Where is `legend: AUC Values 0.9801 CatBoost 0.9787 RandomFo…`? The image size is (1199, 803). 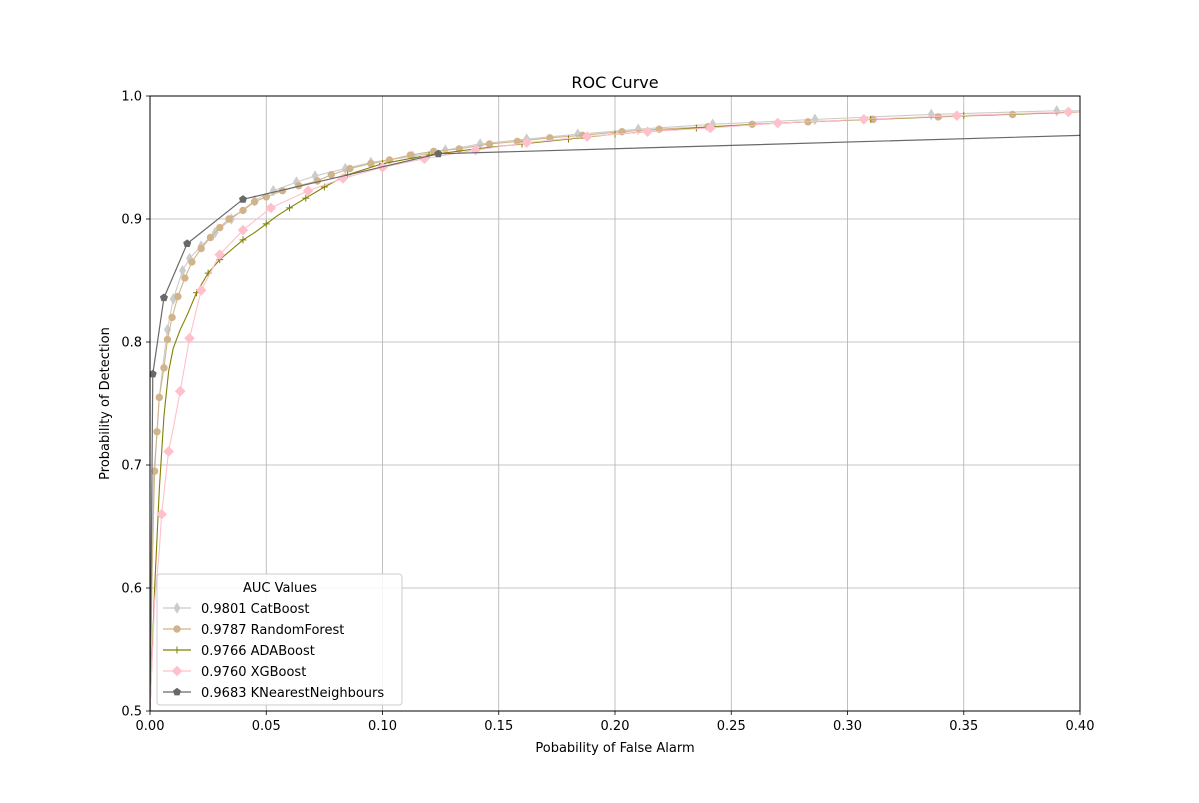 legend: AUC Values 0.9801 CatBoost 0.9787 RandomFo… is located at coordinates (279, 639).